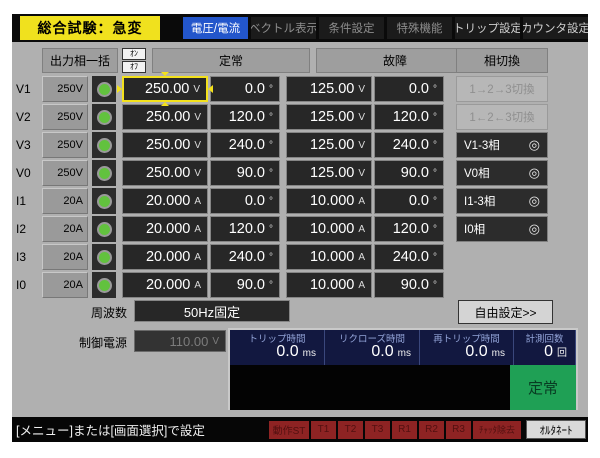  What do you see at coordinates (505, 312) in the screenshot?
I see `free-setting-button: 自由設定>>` at bounding box center [505, 312].